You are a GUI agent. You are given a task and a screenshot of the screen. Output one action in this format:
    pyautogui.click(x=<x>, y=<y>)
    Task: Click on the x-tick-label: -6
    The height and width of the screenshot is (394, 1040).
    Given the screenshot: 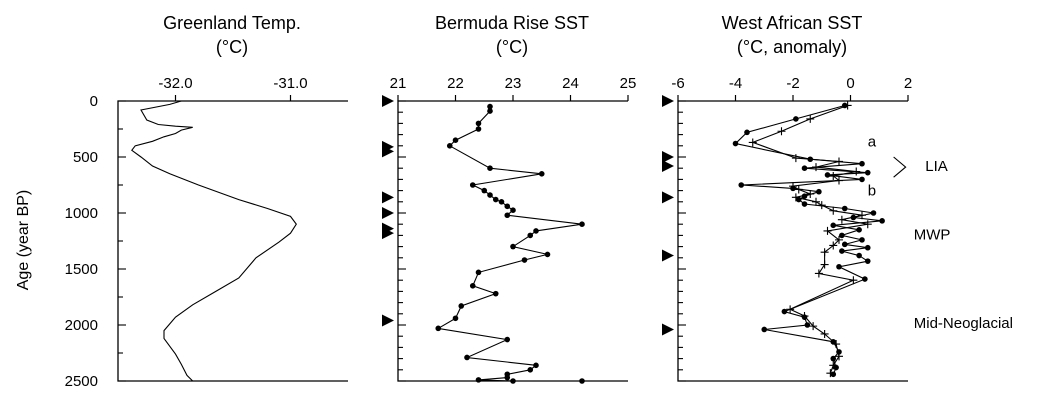 What is the action you would take?
    pyautogui.click(x=677, y=83)
    